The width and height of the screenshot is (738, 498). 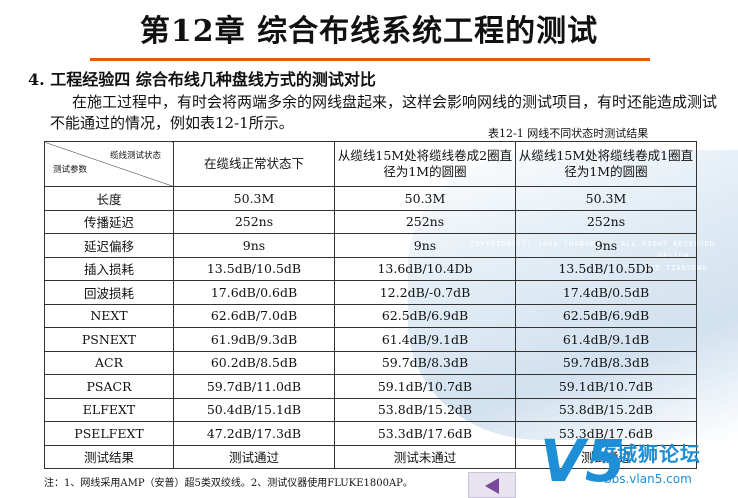 What do you see at coordinates (648, 454) in the screenshot?
I see `logo-name: 玫城狮论坛` at bounding box center [648, 454].